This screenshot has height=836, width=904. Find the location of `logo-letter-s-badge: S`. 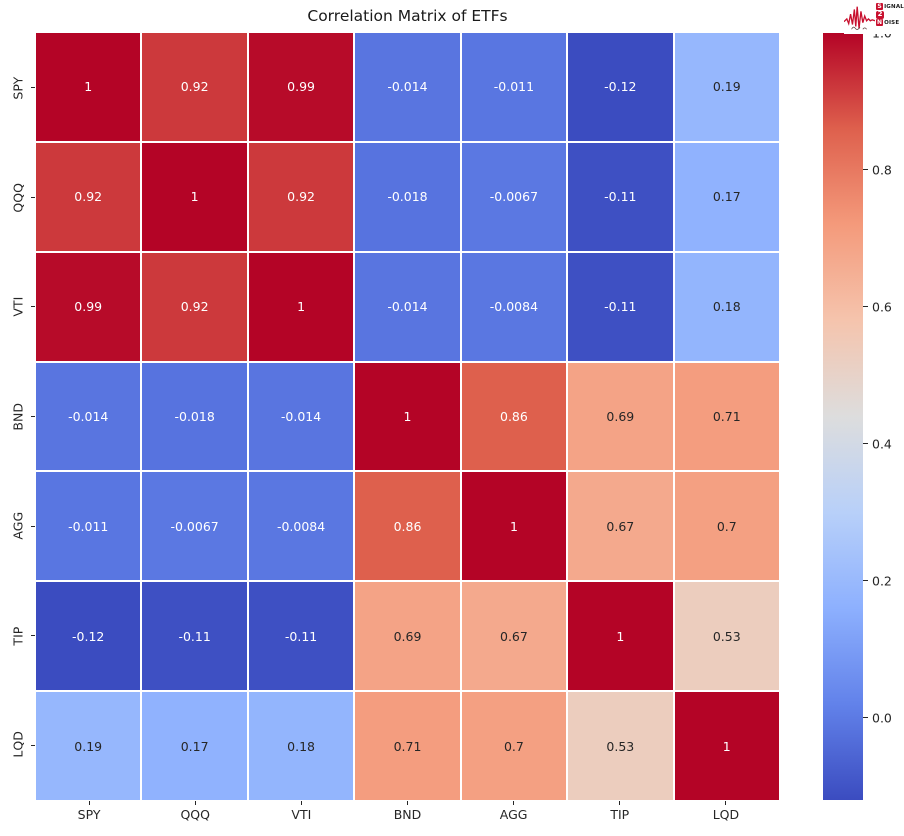

logo-letter-s-badge: S is located at coordinates (880, 6).